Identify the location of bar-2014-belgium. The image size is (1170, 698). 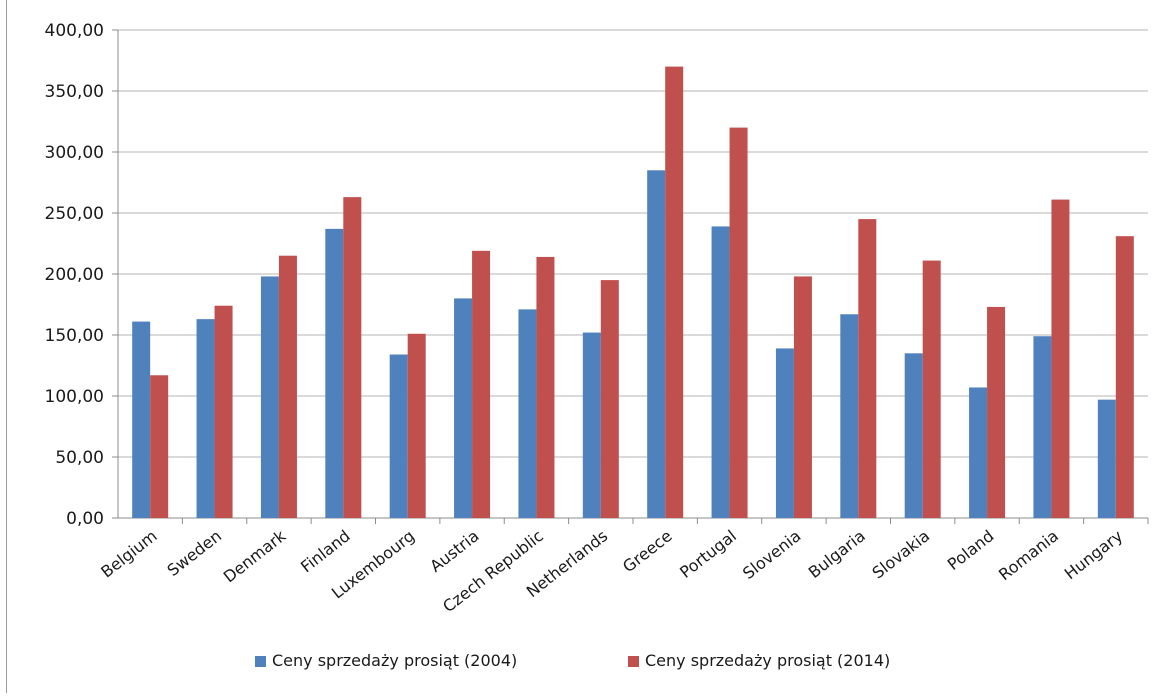
(159, 446).